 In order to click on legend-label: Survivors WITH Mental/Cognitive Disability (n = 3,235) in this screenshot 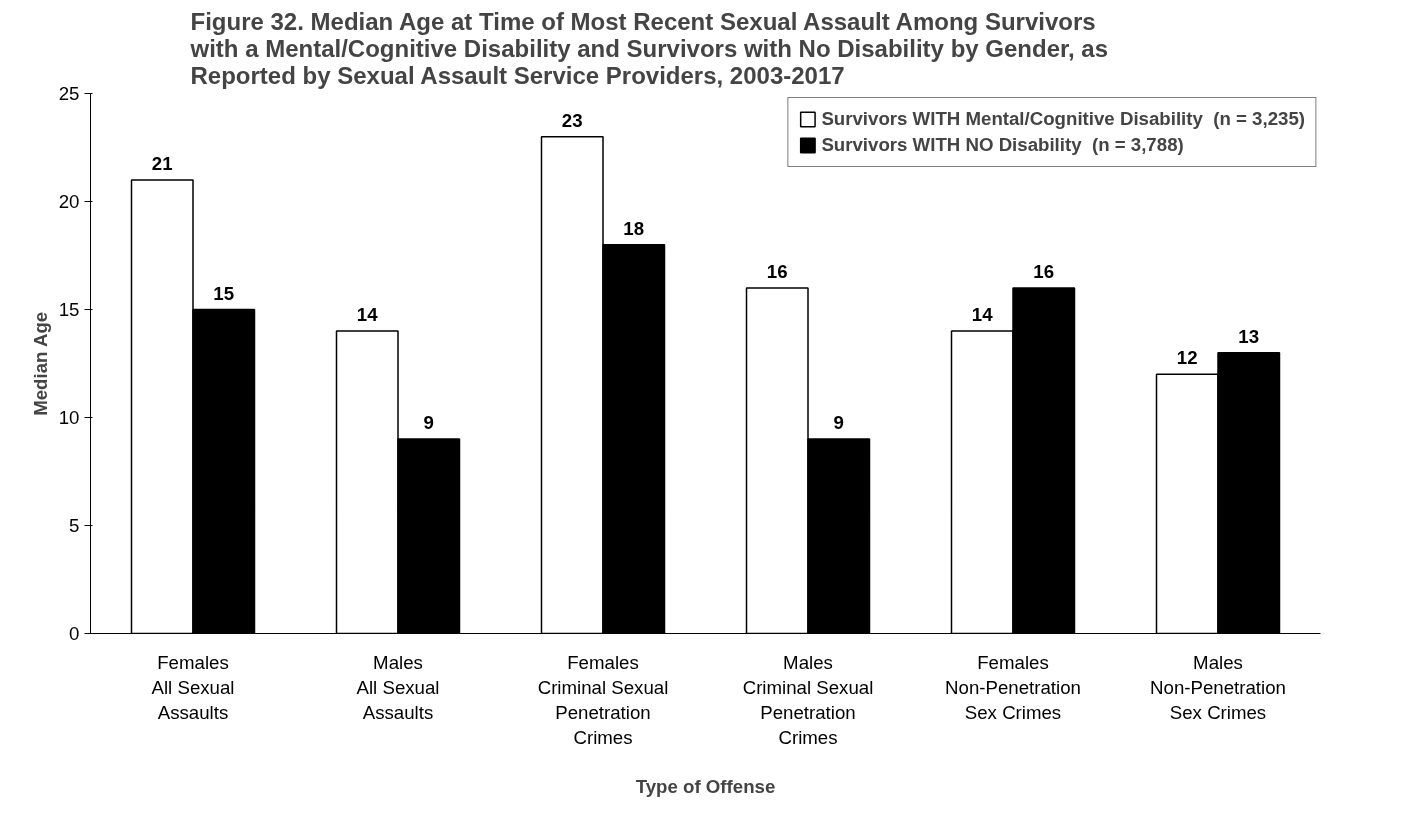, I will do `click(1063, 119)`.